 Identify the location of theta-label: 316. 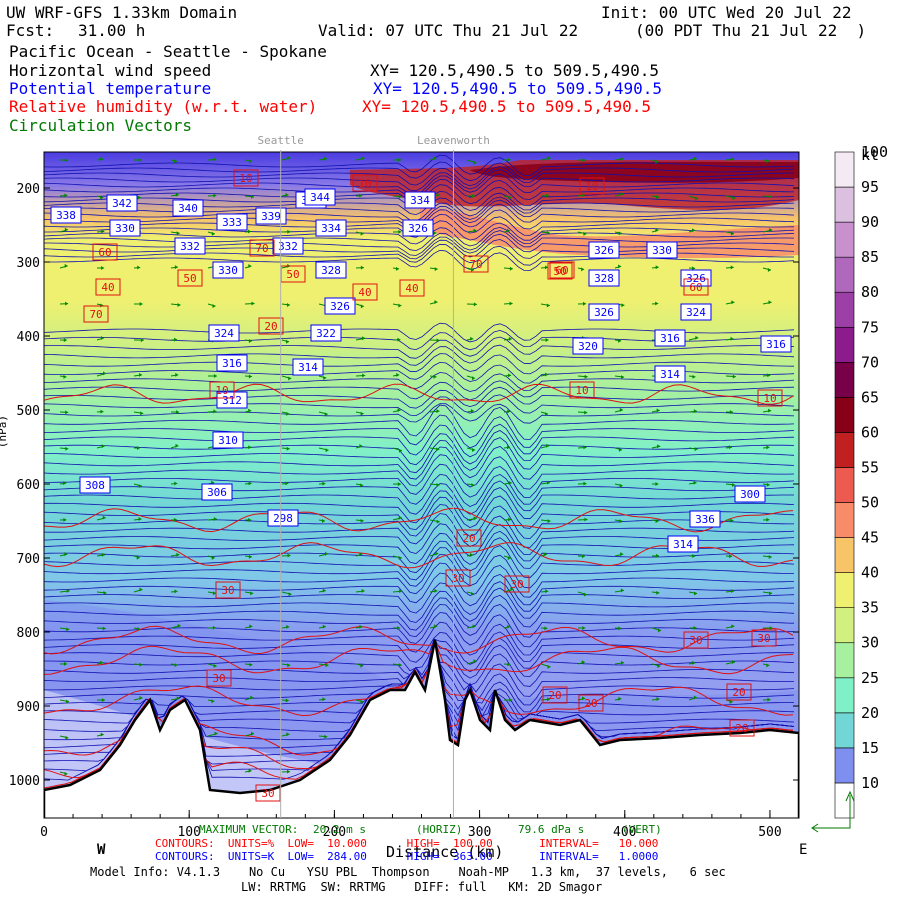
(670, 338).